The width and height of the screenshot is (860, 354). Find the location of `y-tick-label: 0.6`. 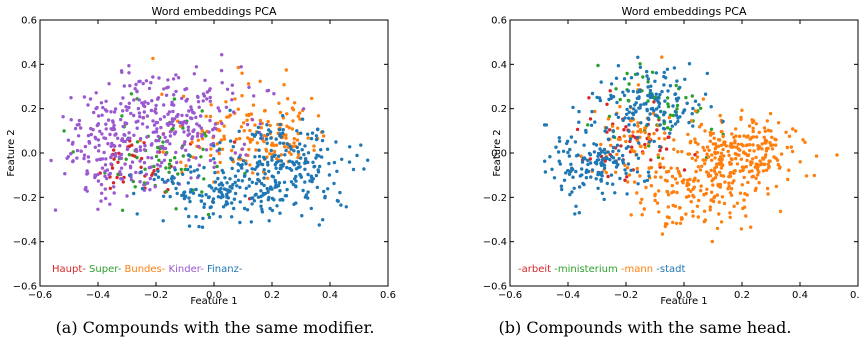

y-tick-label: 0.6 is located at coordinates (499, 21).